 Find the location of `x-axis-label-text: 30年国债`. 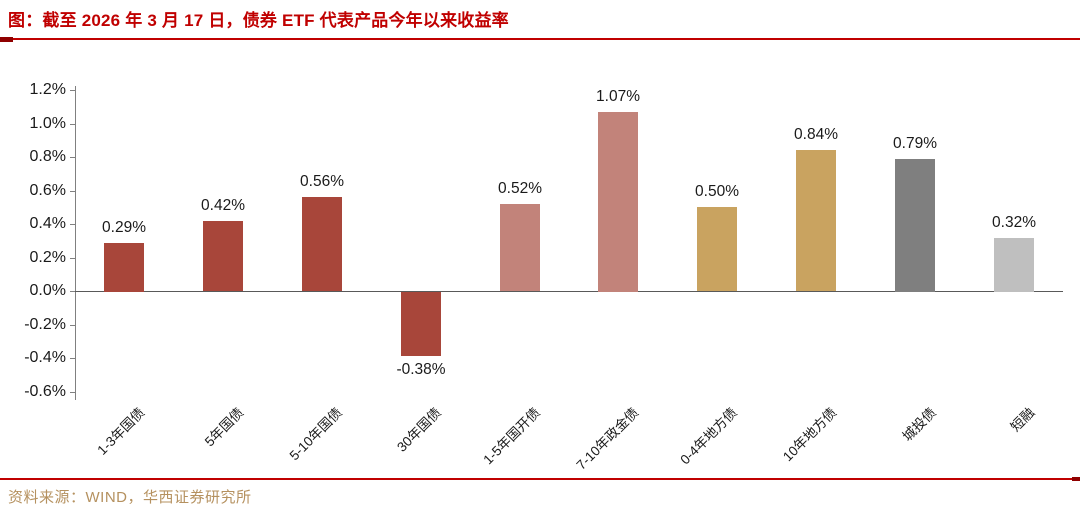

x-axis-label-text: 30年国债 is located at coordinates (419, 429).